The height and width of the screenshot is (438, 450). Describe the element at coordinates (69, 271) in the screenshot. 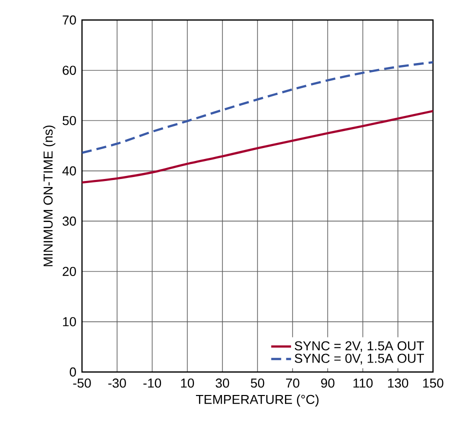

I see `y-tick-label: 20` at that location.